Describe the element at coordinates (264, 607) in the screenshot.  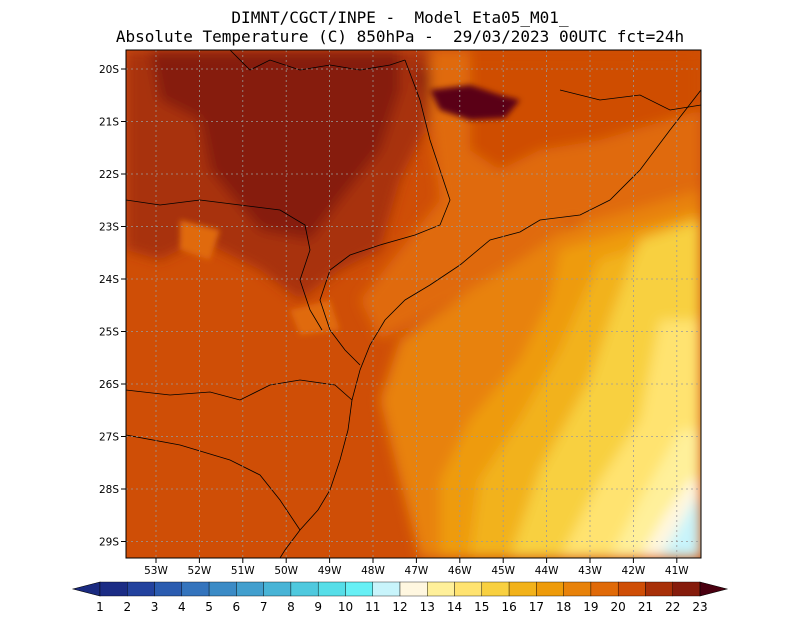
I see `colorbar-label: 7` at that location.